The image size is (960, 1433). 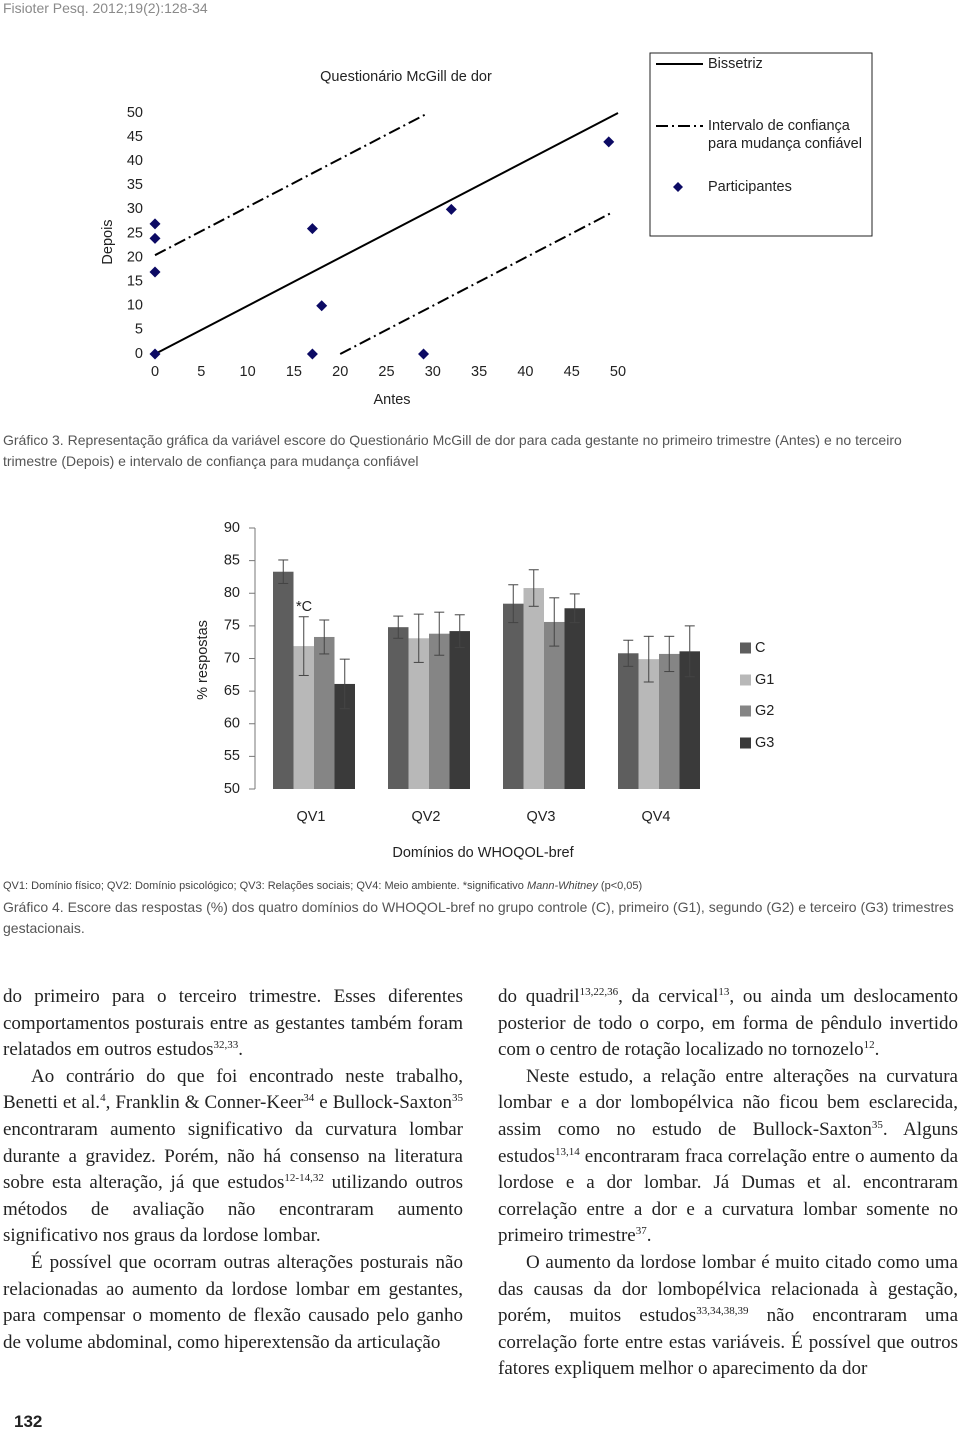 What do you see at coordinates (304, 607) in the screenshot?
I see `annotation: *C` at bounding box center [304, 607].